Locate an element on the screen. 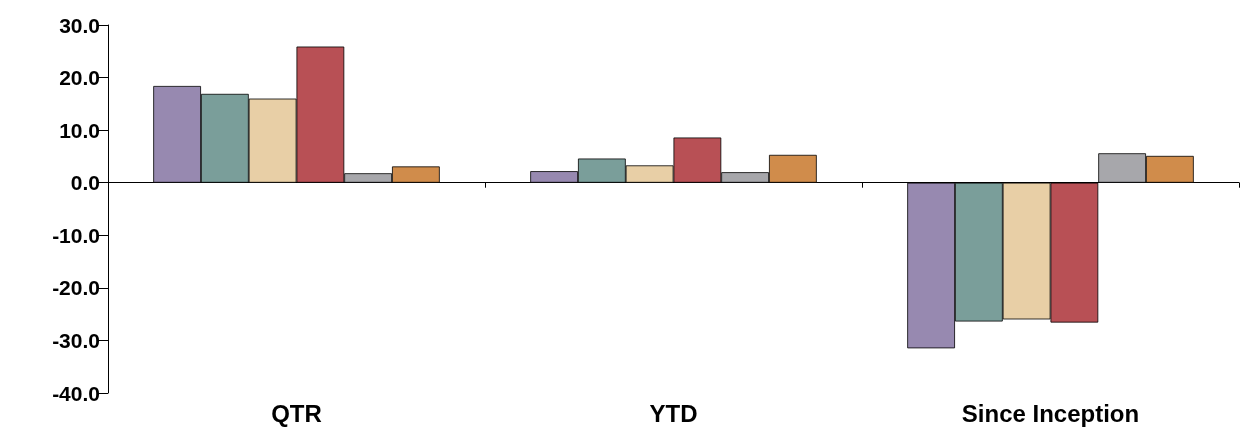 This screenshot has height=438, width=1249. y-tick-label: 30.0 is located at coordinates (79, 25).